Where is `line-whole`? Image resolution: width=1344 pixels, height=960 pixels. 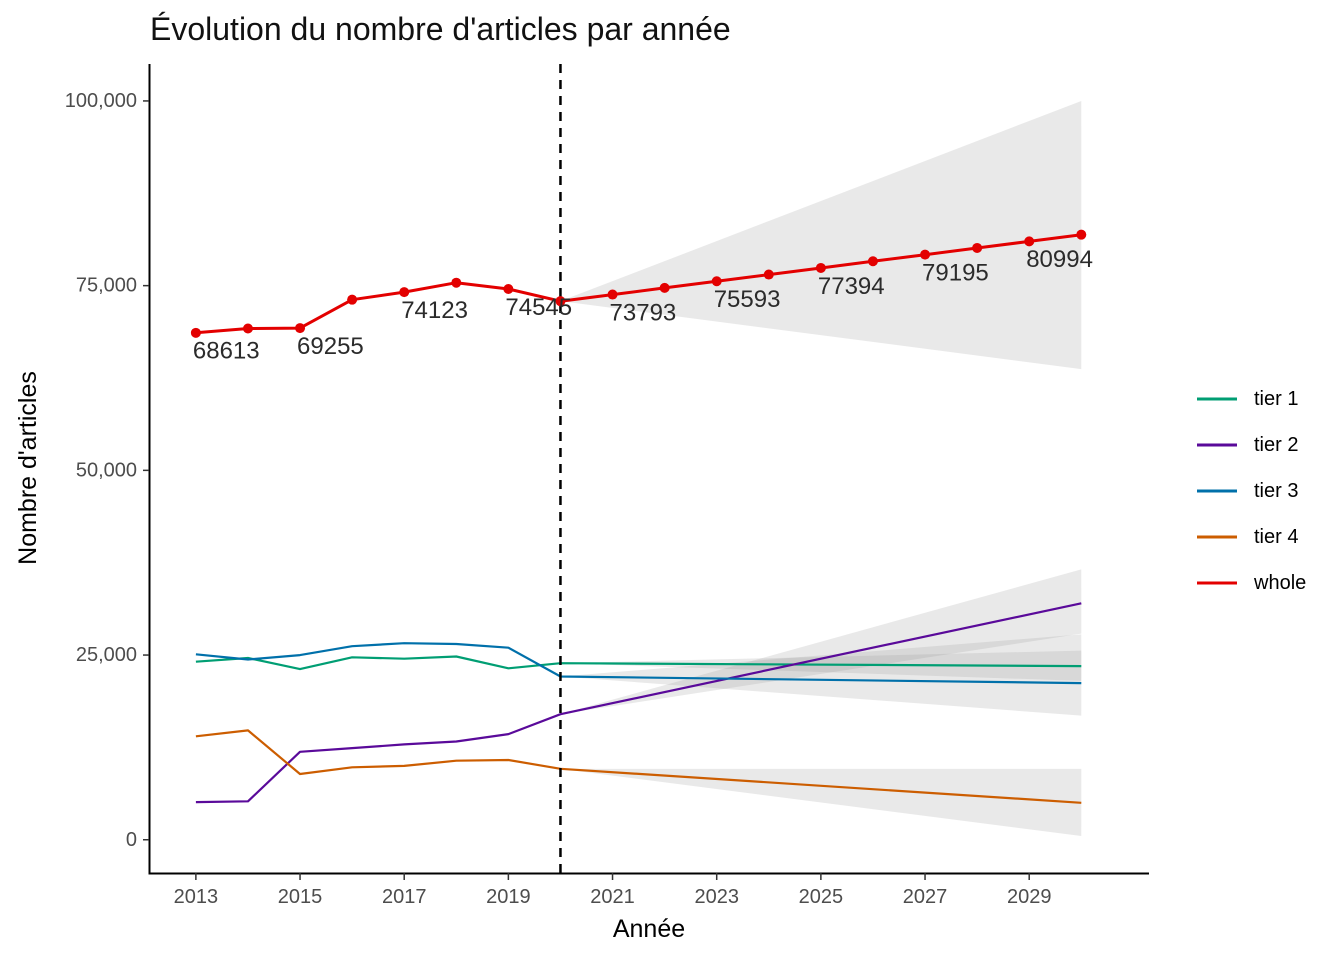
line-whole is located at coordinates (638, 284).